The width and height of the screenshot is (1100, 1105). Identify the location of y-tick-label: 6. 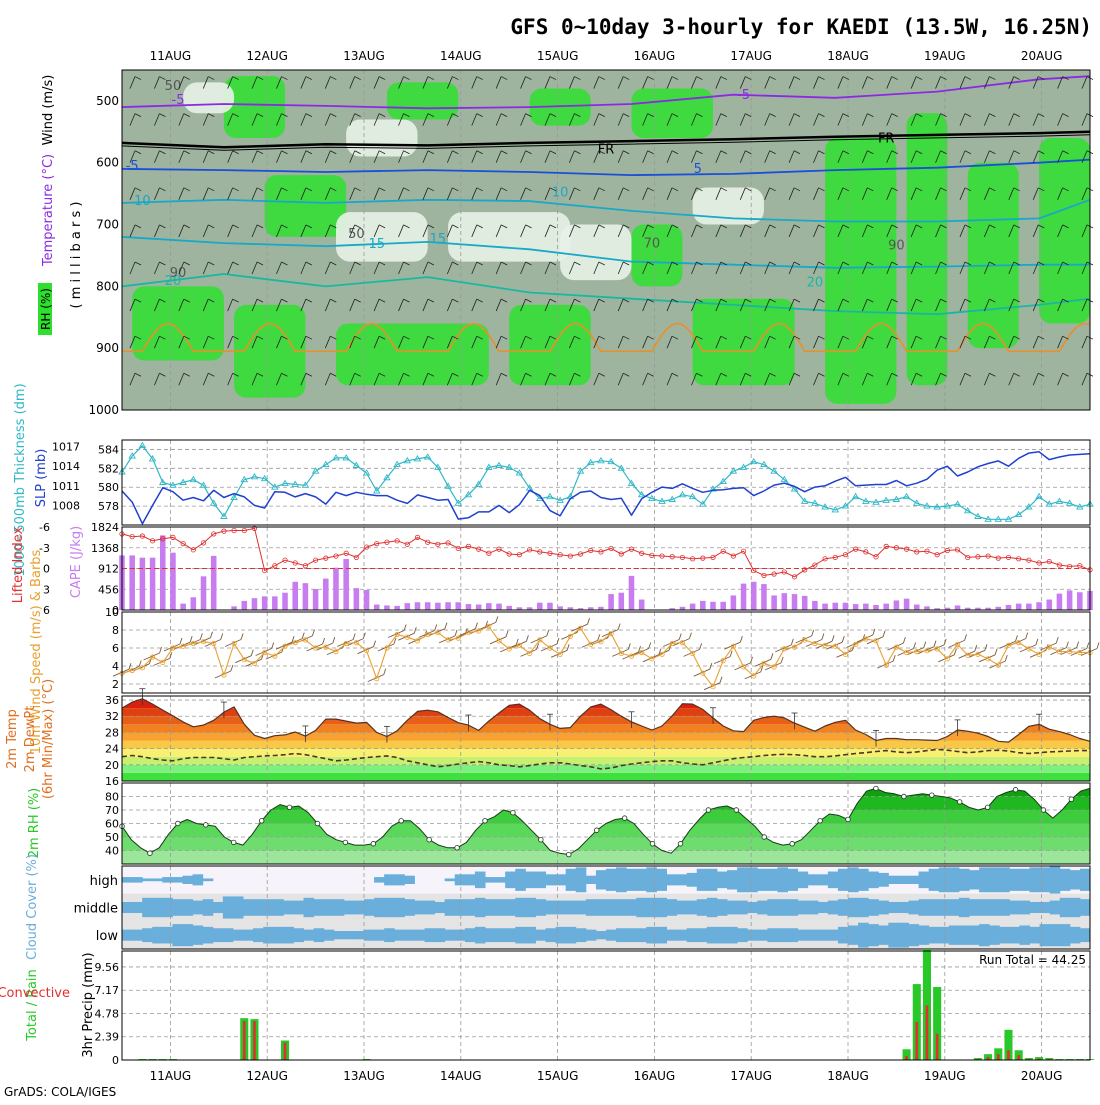
(115, 648).